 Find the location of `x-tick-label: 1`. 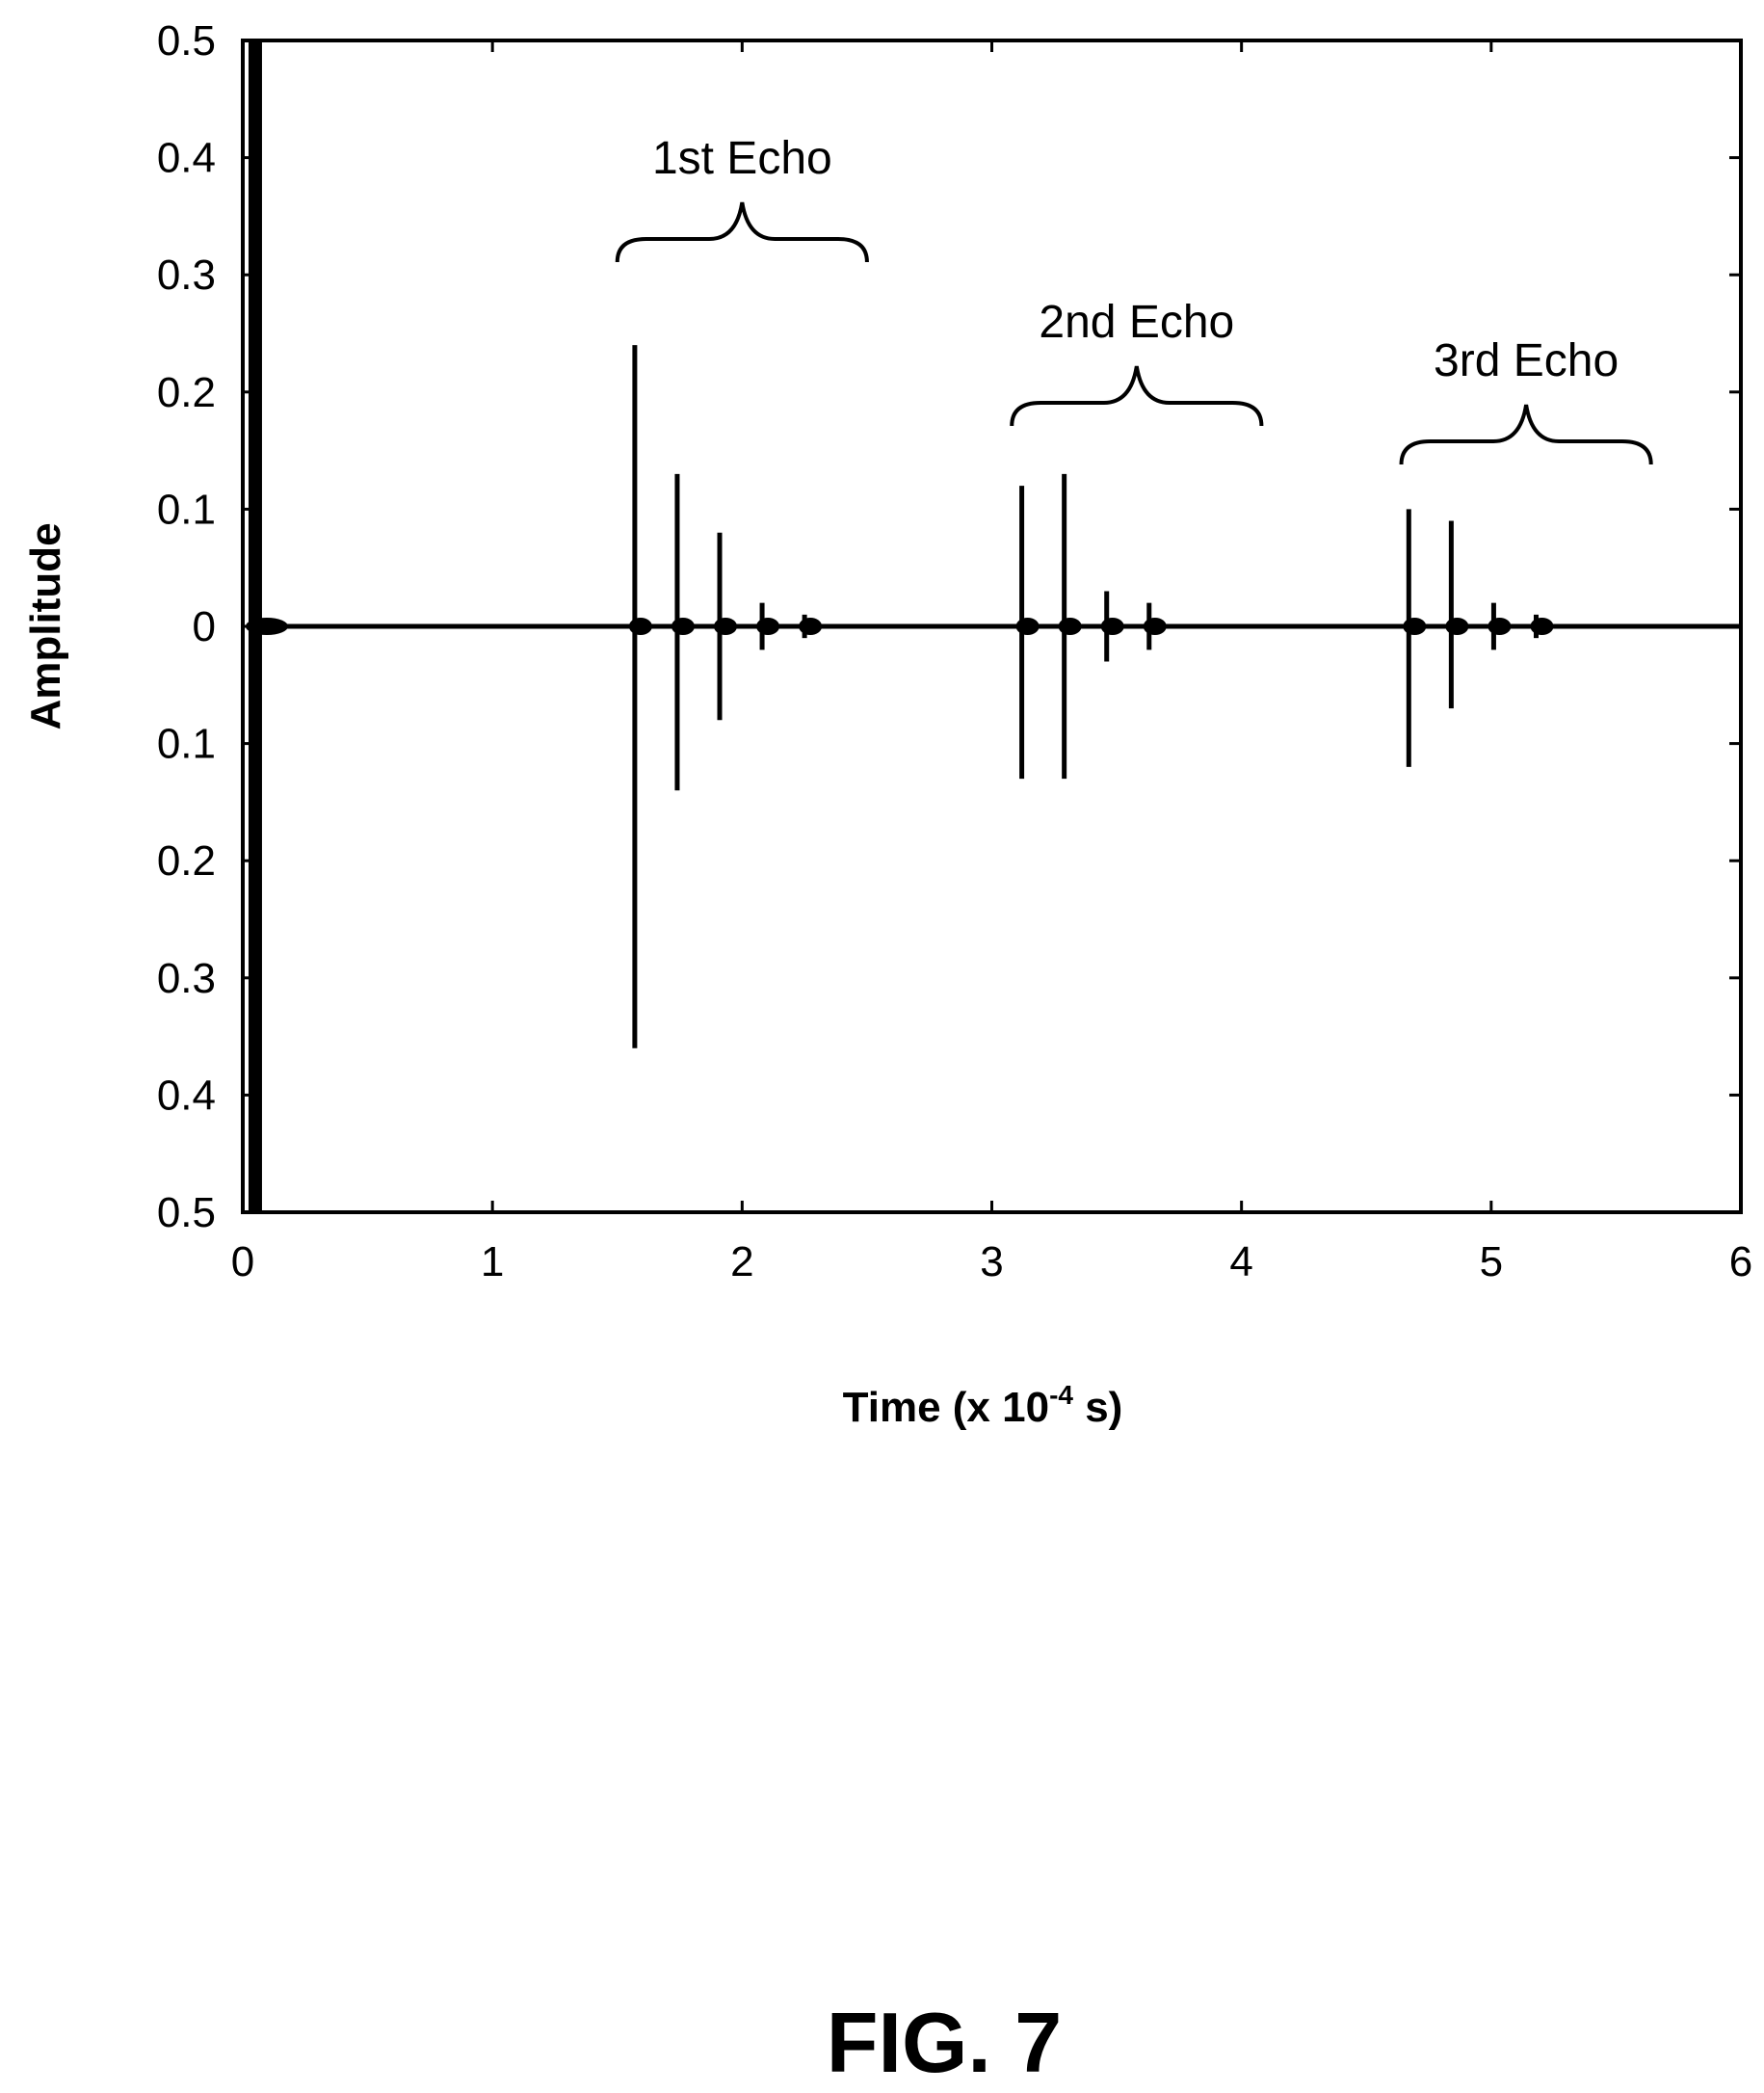

x-tick-label: 1 is located at coordinates (492, 1261).